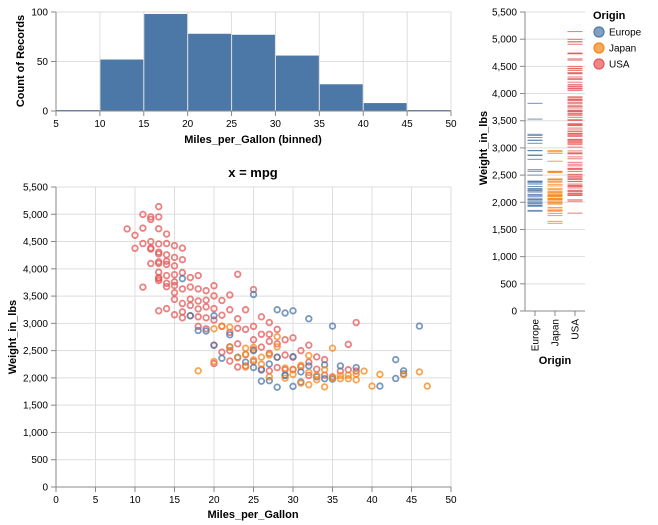  Describe the element at coordinates (504, 176) in the screenshot. I see `strip-y-tick-label: 2,500` at that location.